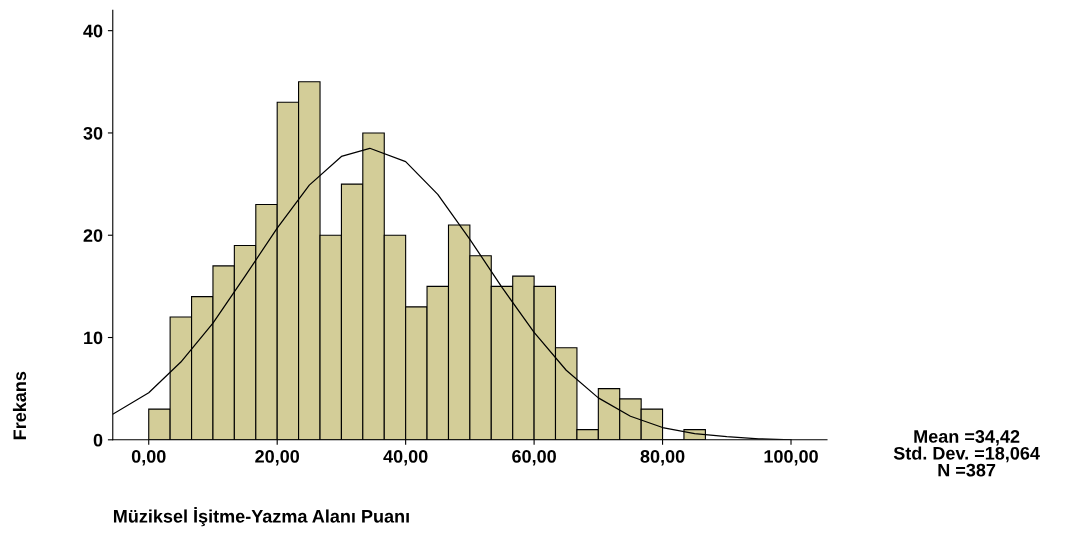  I want to click on y-tick-label: 10, so click(93, 338).